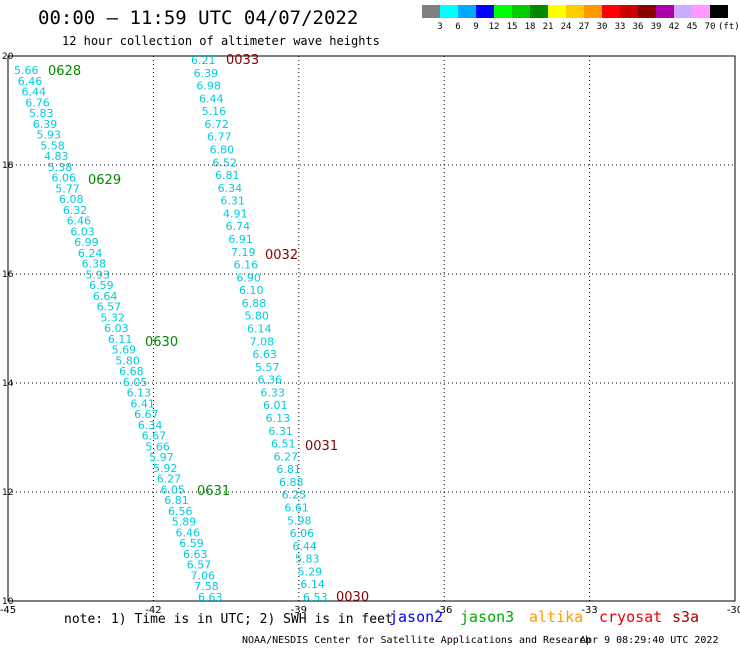  What do you see at coordinates (281, 255) in the screenshot?
I see `pass-time-label: 0032` at bounding box center [281, 255].